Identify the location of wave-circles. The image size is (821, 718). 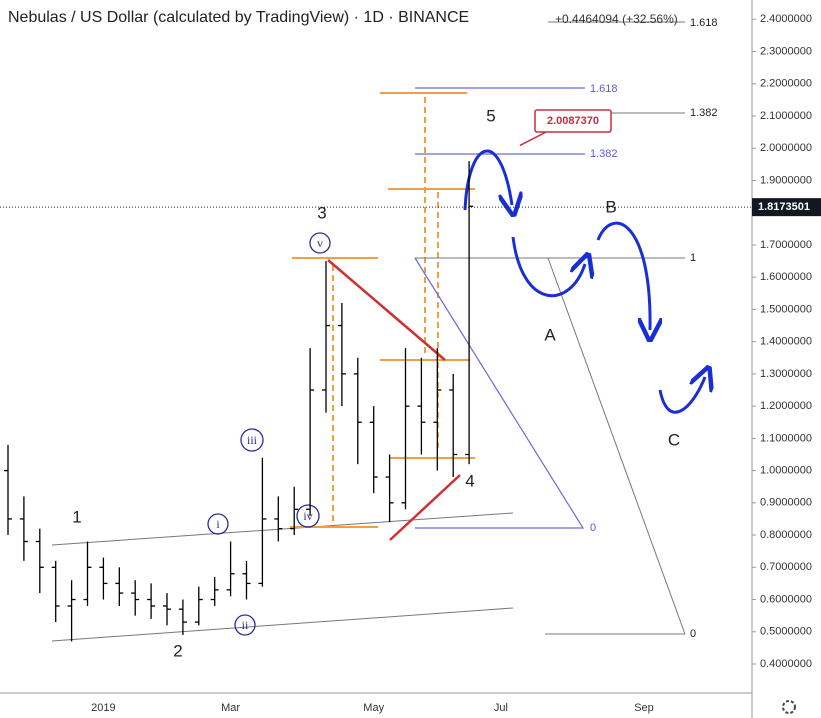
(269, 434).